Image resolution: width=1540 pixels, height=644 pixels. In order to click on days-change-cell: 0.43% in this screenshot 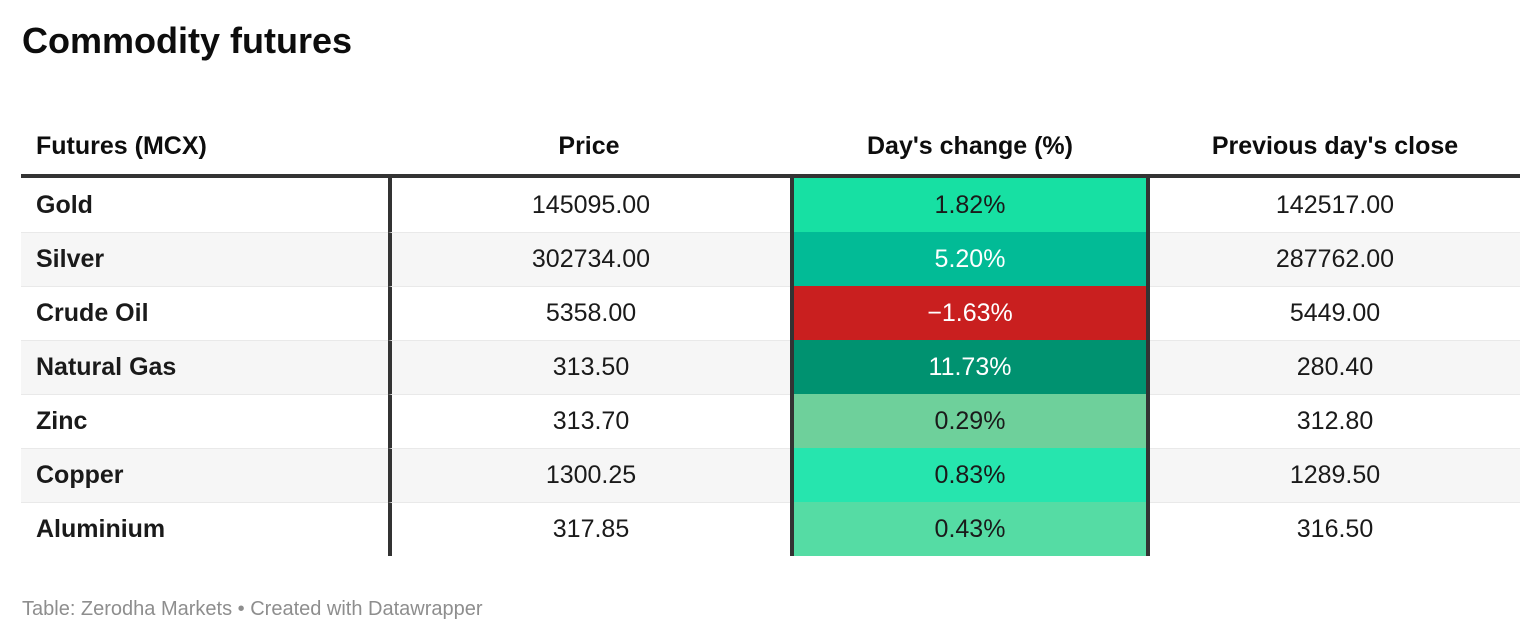, I will do `click(970, 529)`.